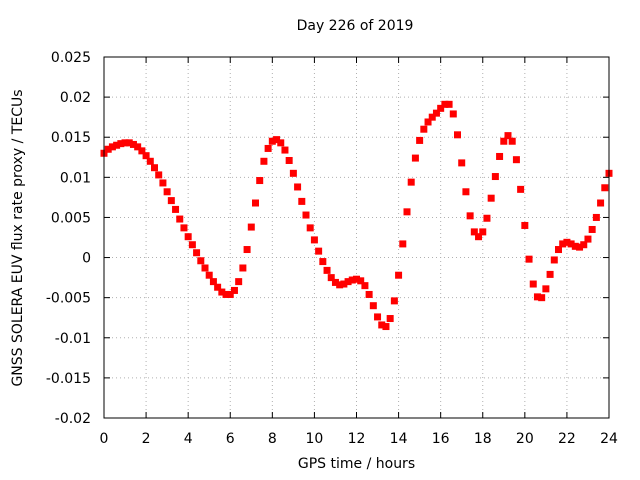 Image resolution: width=640 pixels, height=480 pixels. Describe the element at coordinates (104, 439) in the screenshot. I see `x-tick-label: 0` at that location.